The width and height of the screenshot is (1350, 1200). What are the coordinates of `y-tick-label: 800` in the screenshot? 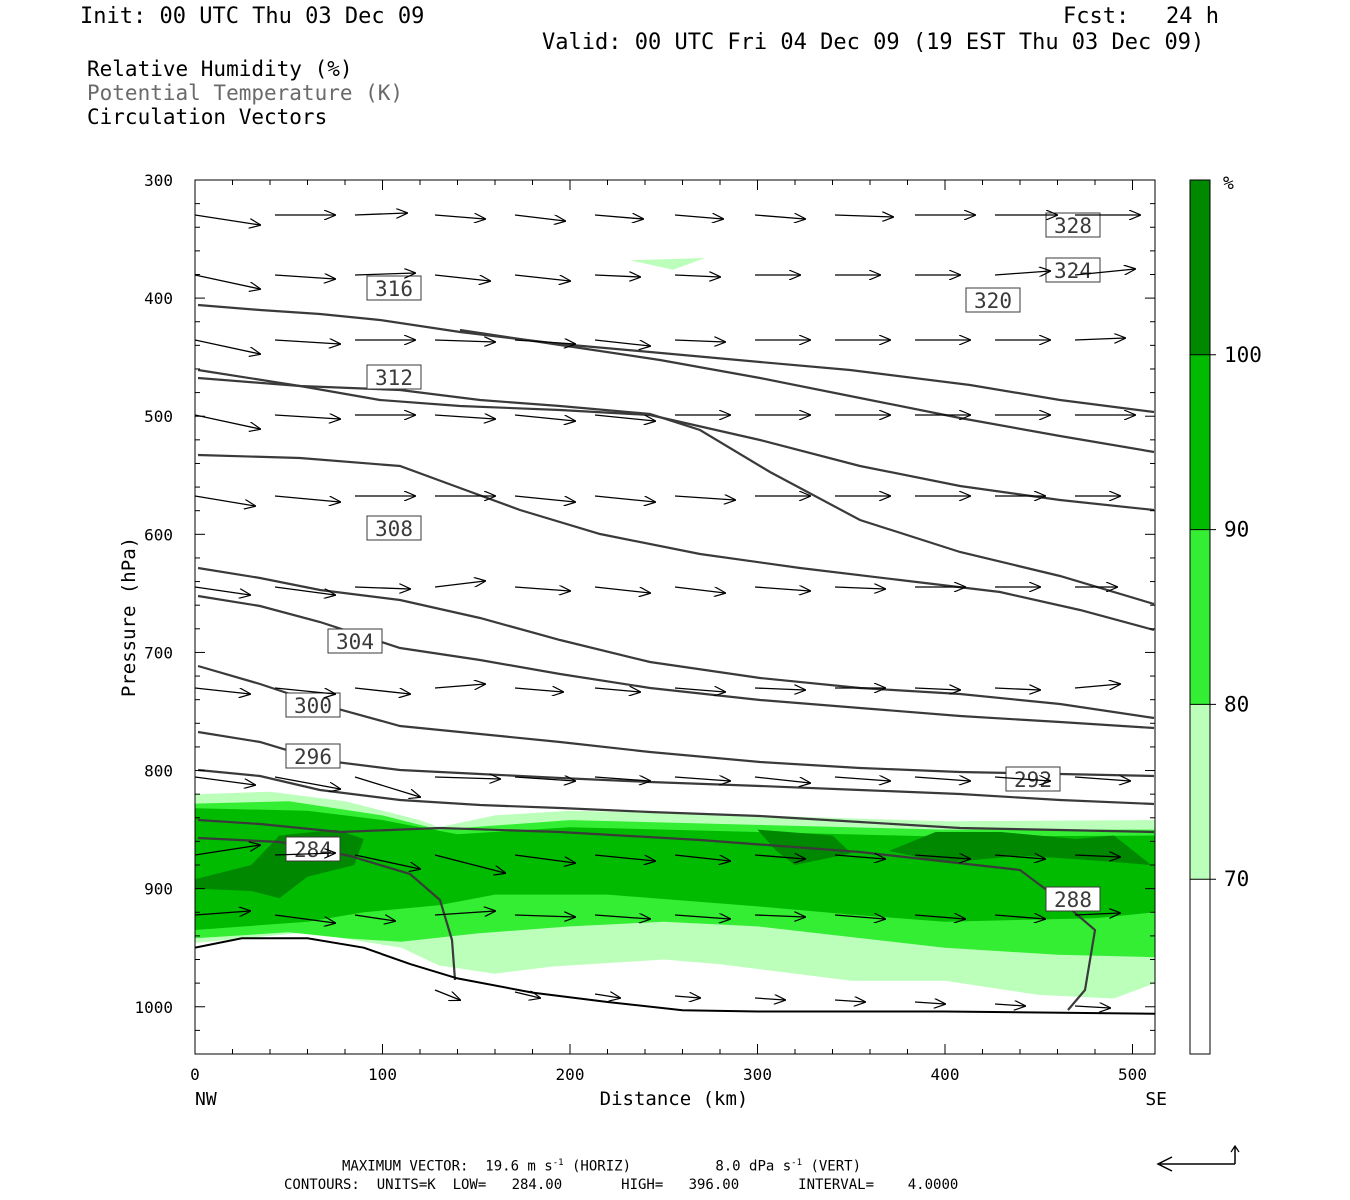 It's located at (158, 771).